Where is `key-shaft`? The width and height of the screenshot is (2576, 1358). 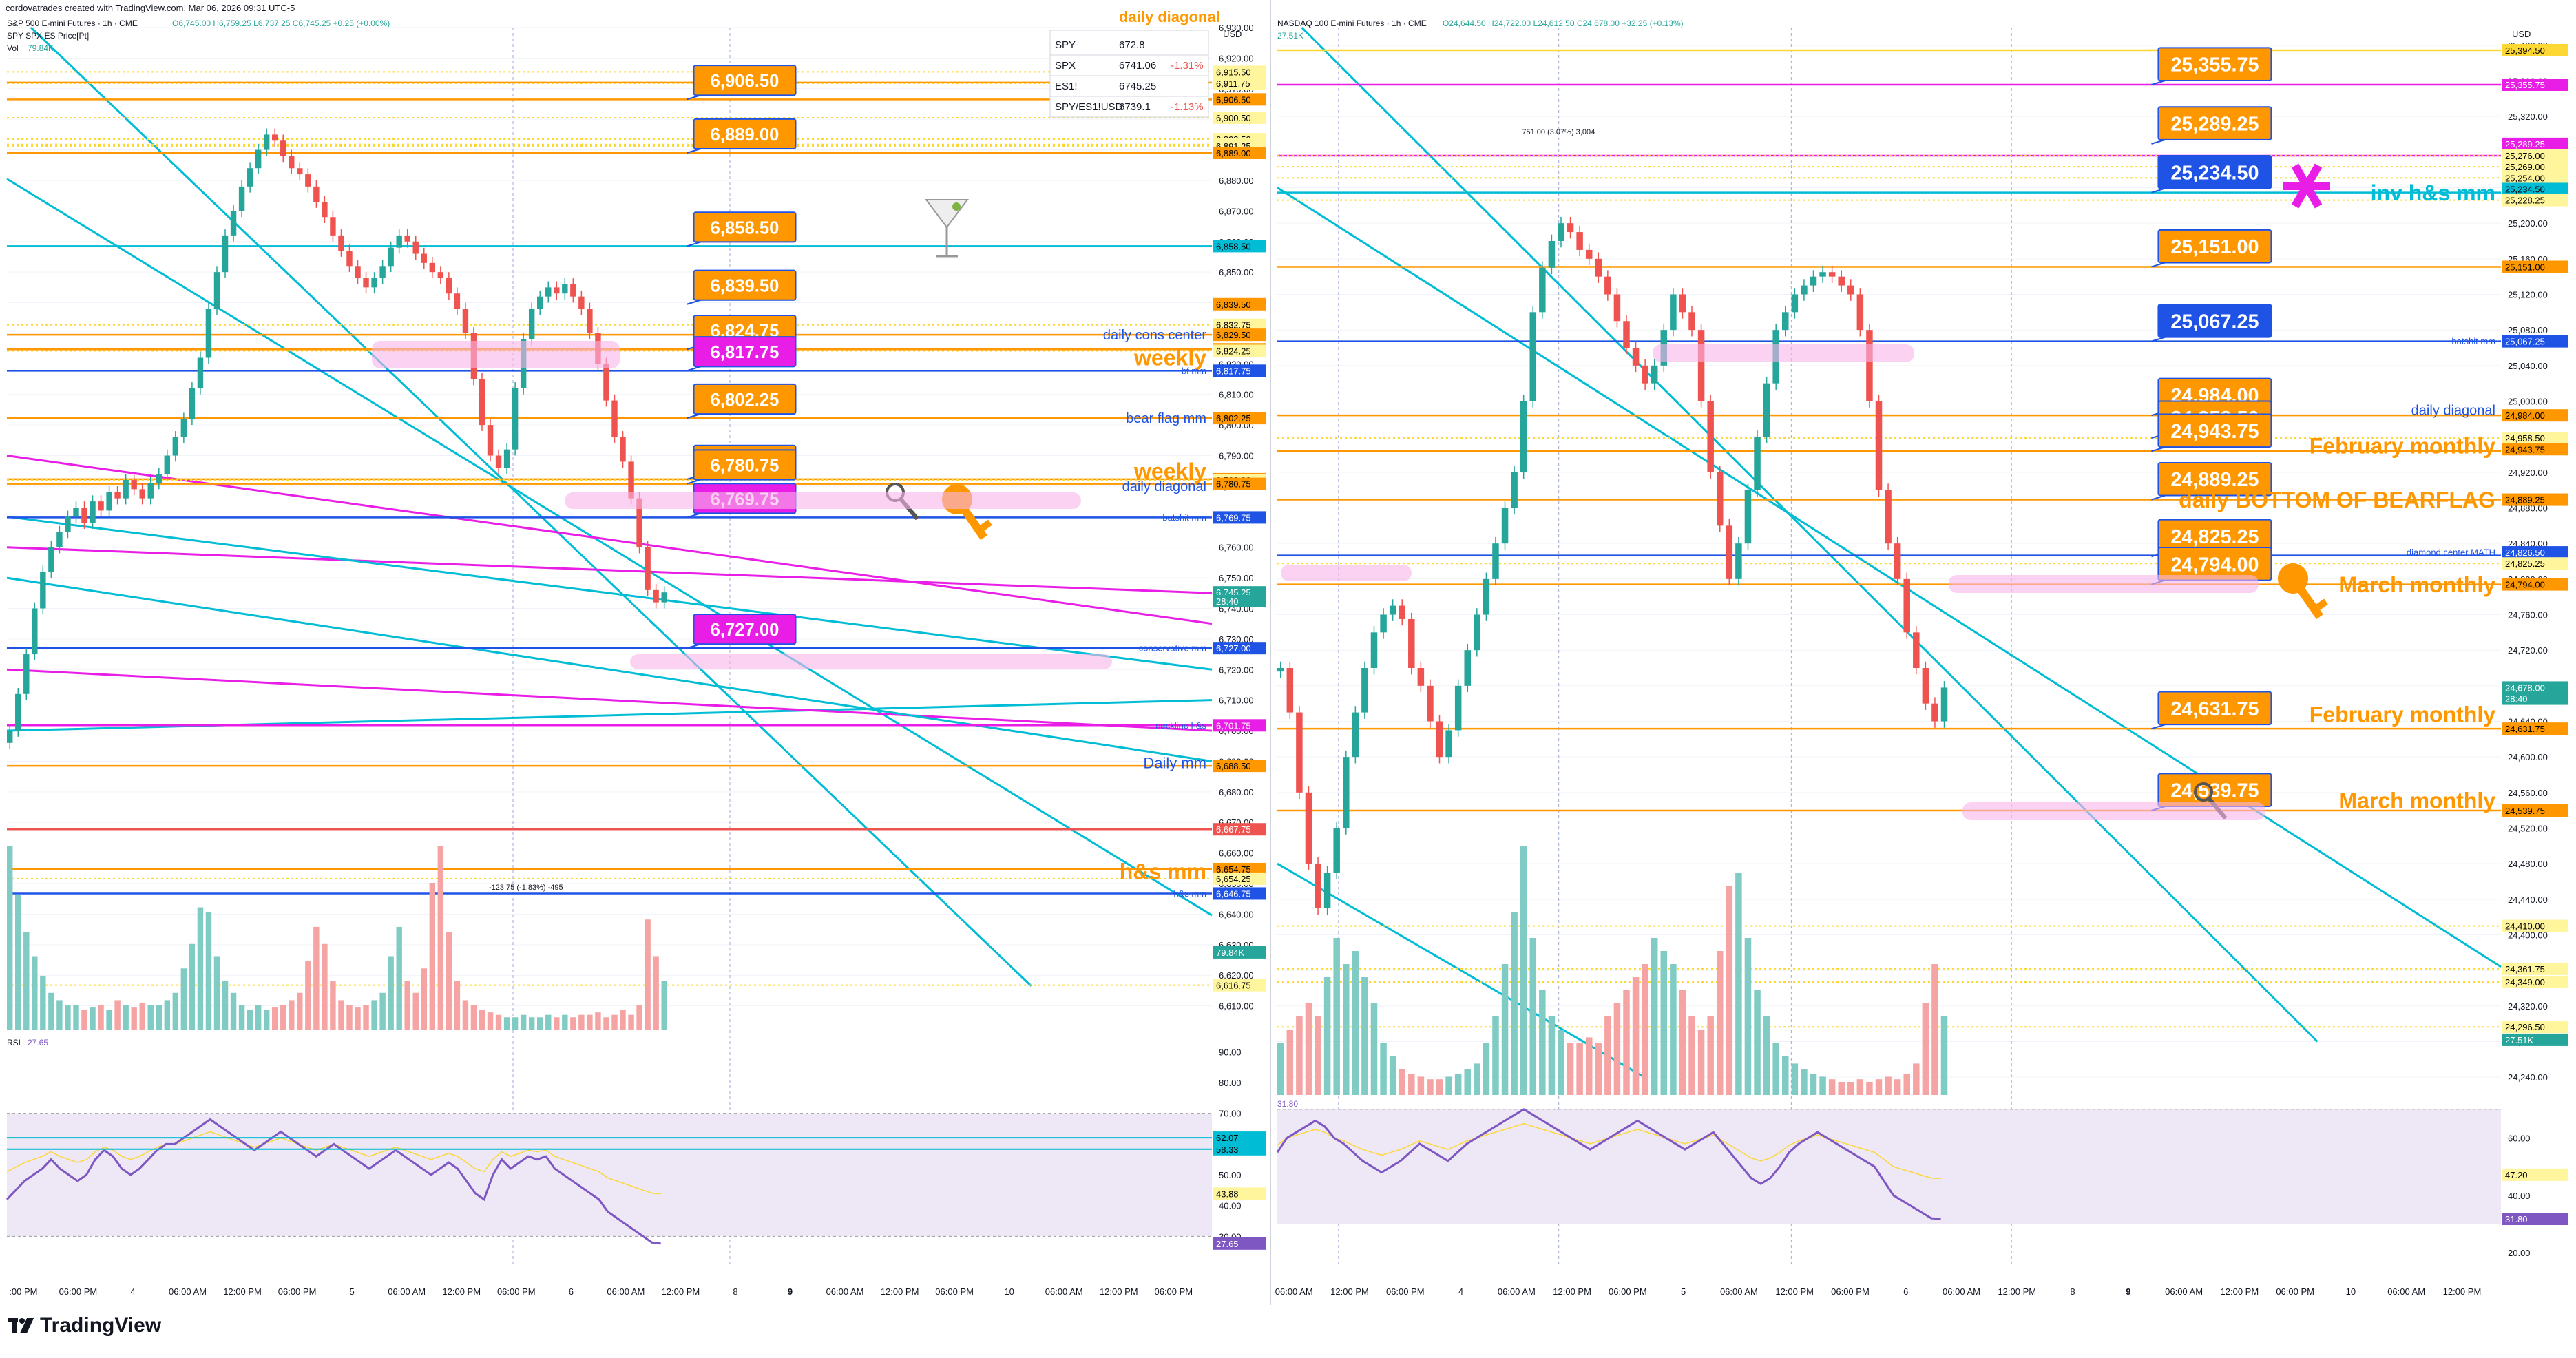
key-shaft is located at coordinates (974, 524).